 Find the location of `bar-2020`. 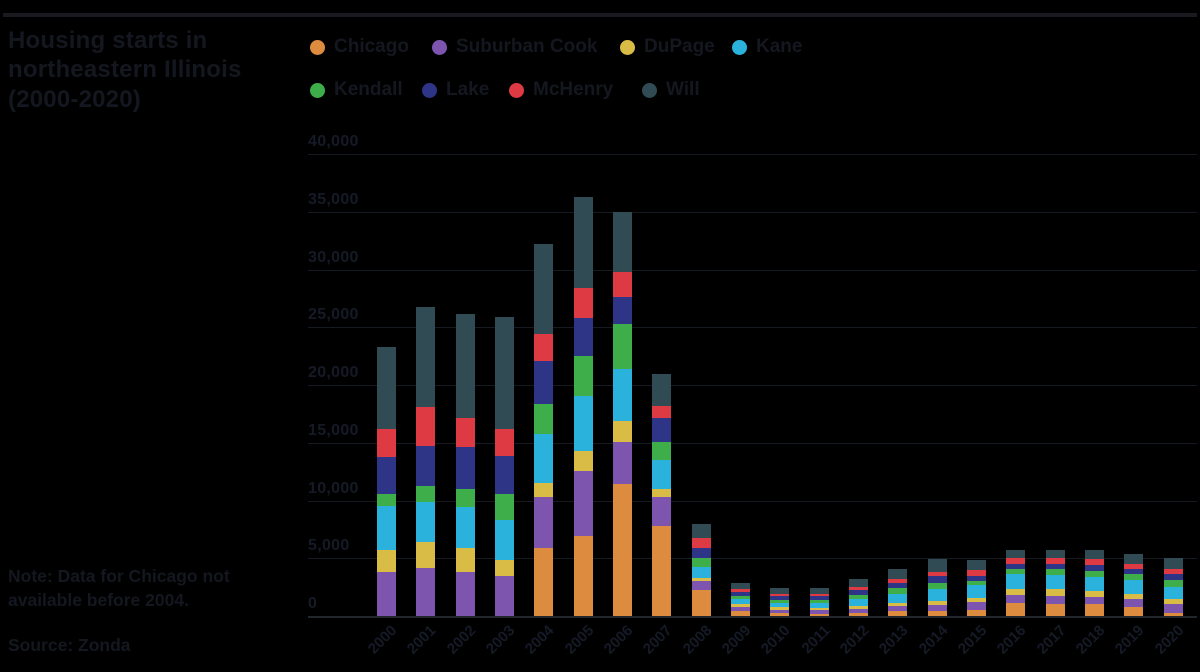

bar-2020 is located at coordinates (1173, 587).